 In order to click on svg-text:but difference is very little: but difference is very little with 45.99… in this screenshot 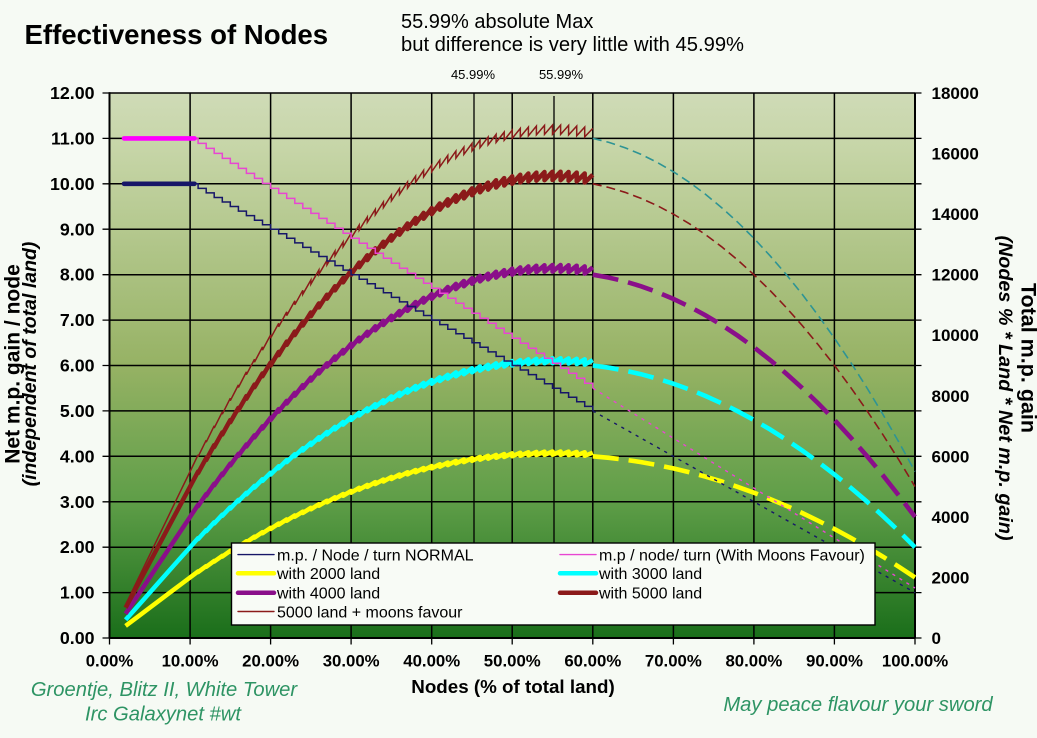, I will do `click(572, 45)`.